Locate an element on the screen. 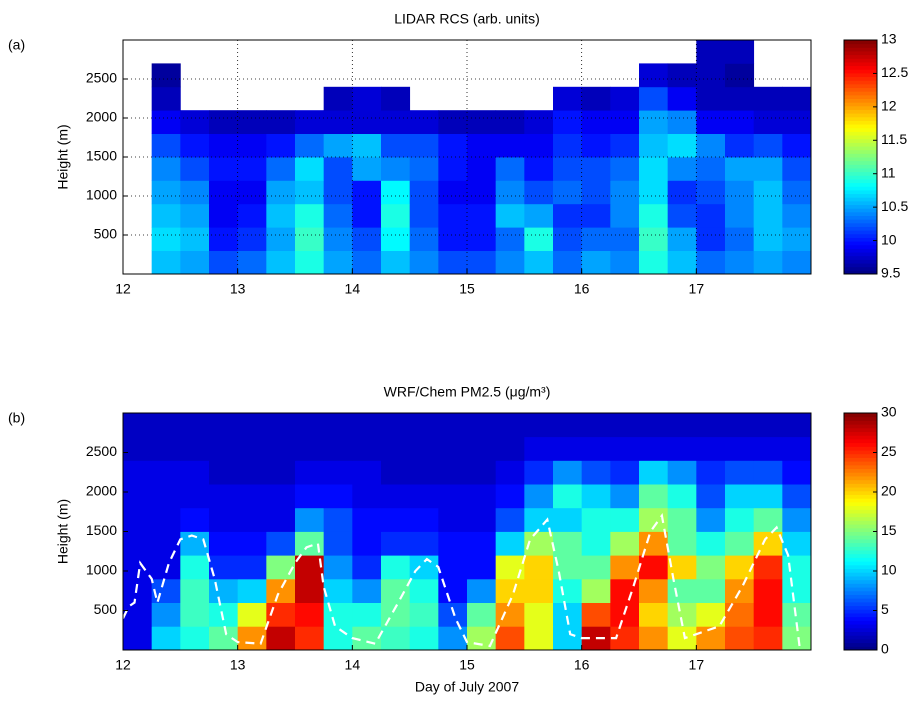 The width and height of the screenshot is (916, 703). x-tick-label: 17 is located at coordinates (697, 289).